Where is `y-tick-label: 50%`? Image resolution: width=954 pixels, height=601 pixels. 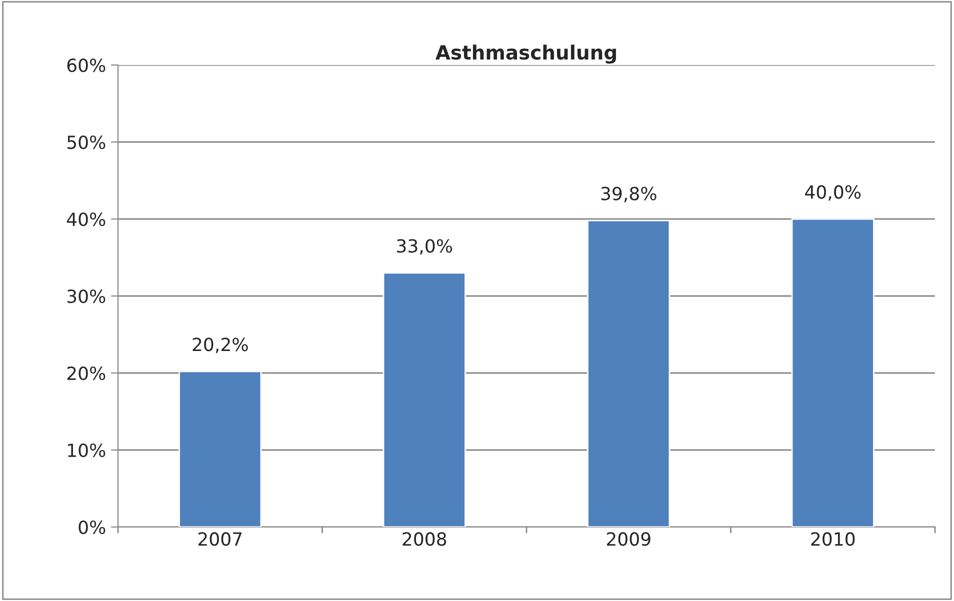
y-tick-label: 50% is located at coordinates (86, 142).